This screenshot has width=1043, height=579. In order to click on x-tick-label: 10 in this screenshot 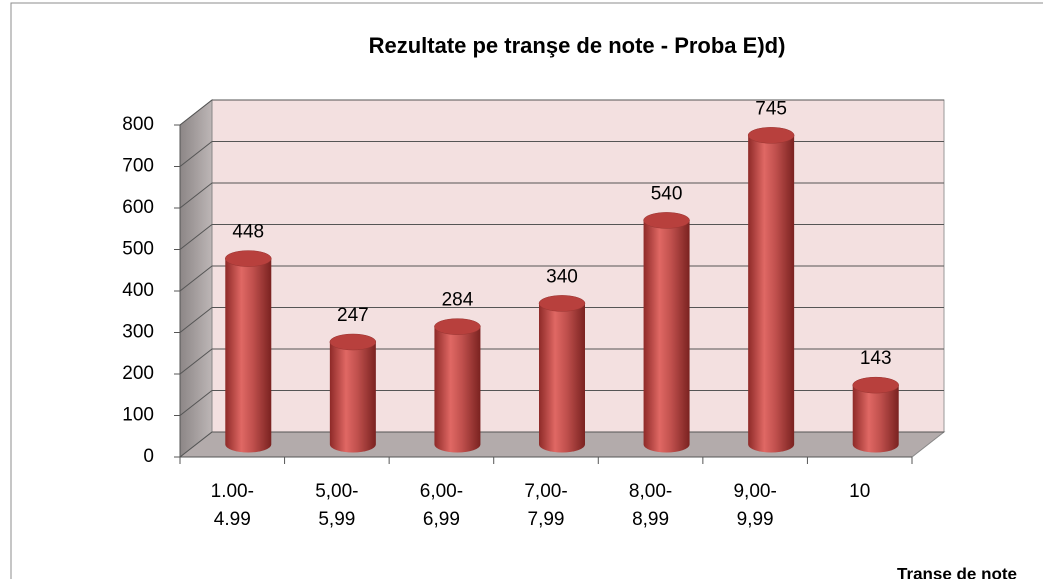, I will do `click(859, 491)`.